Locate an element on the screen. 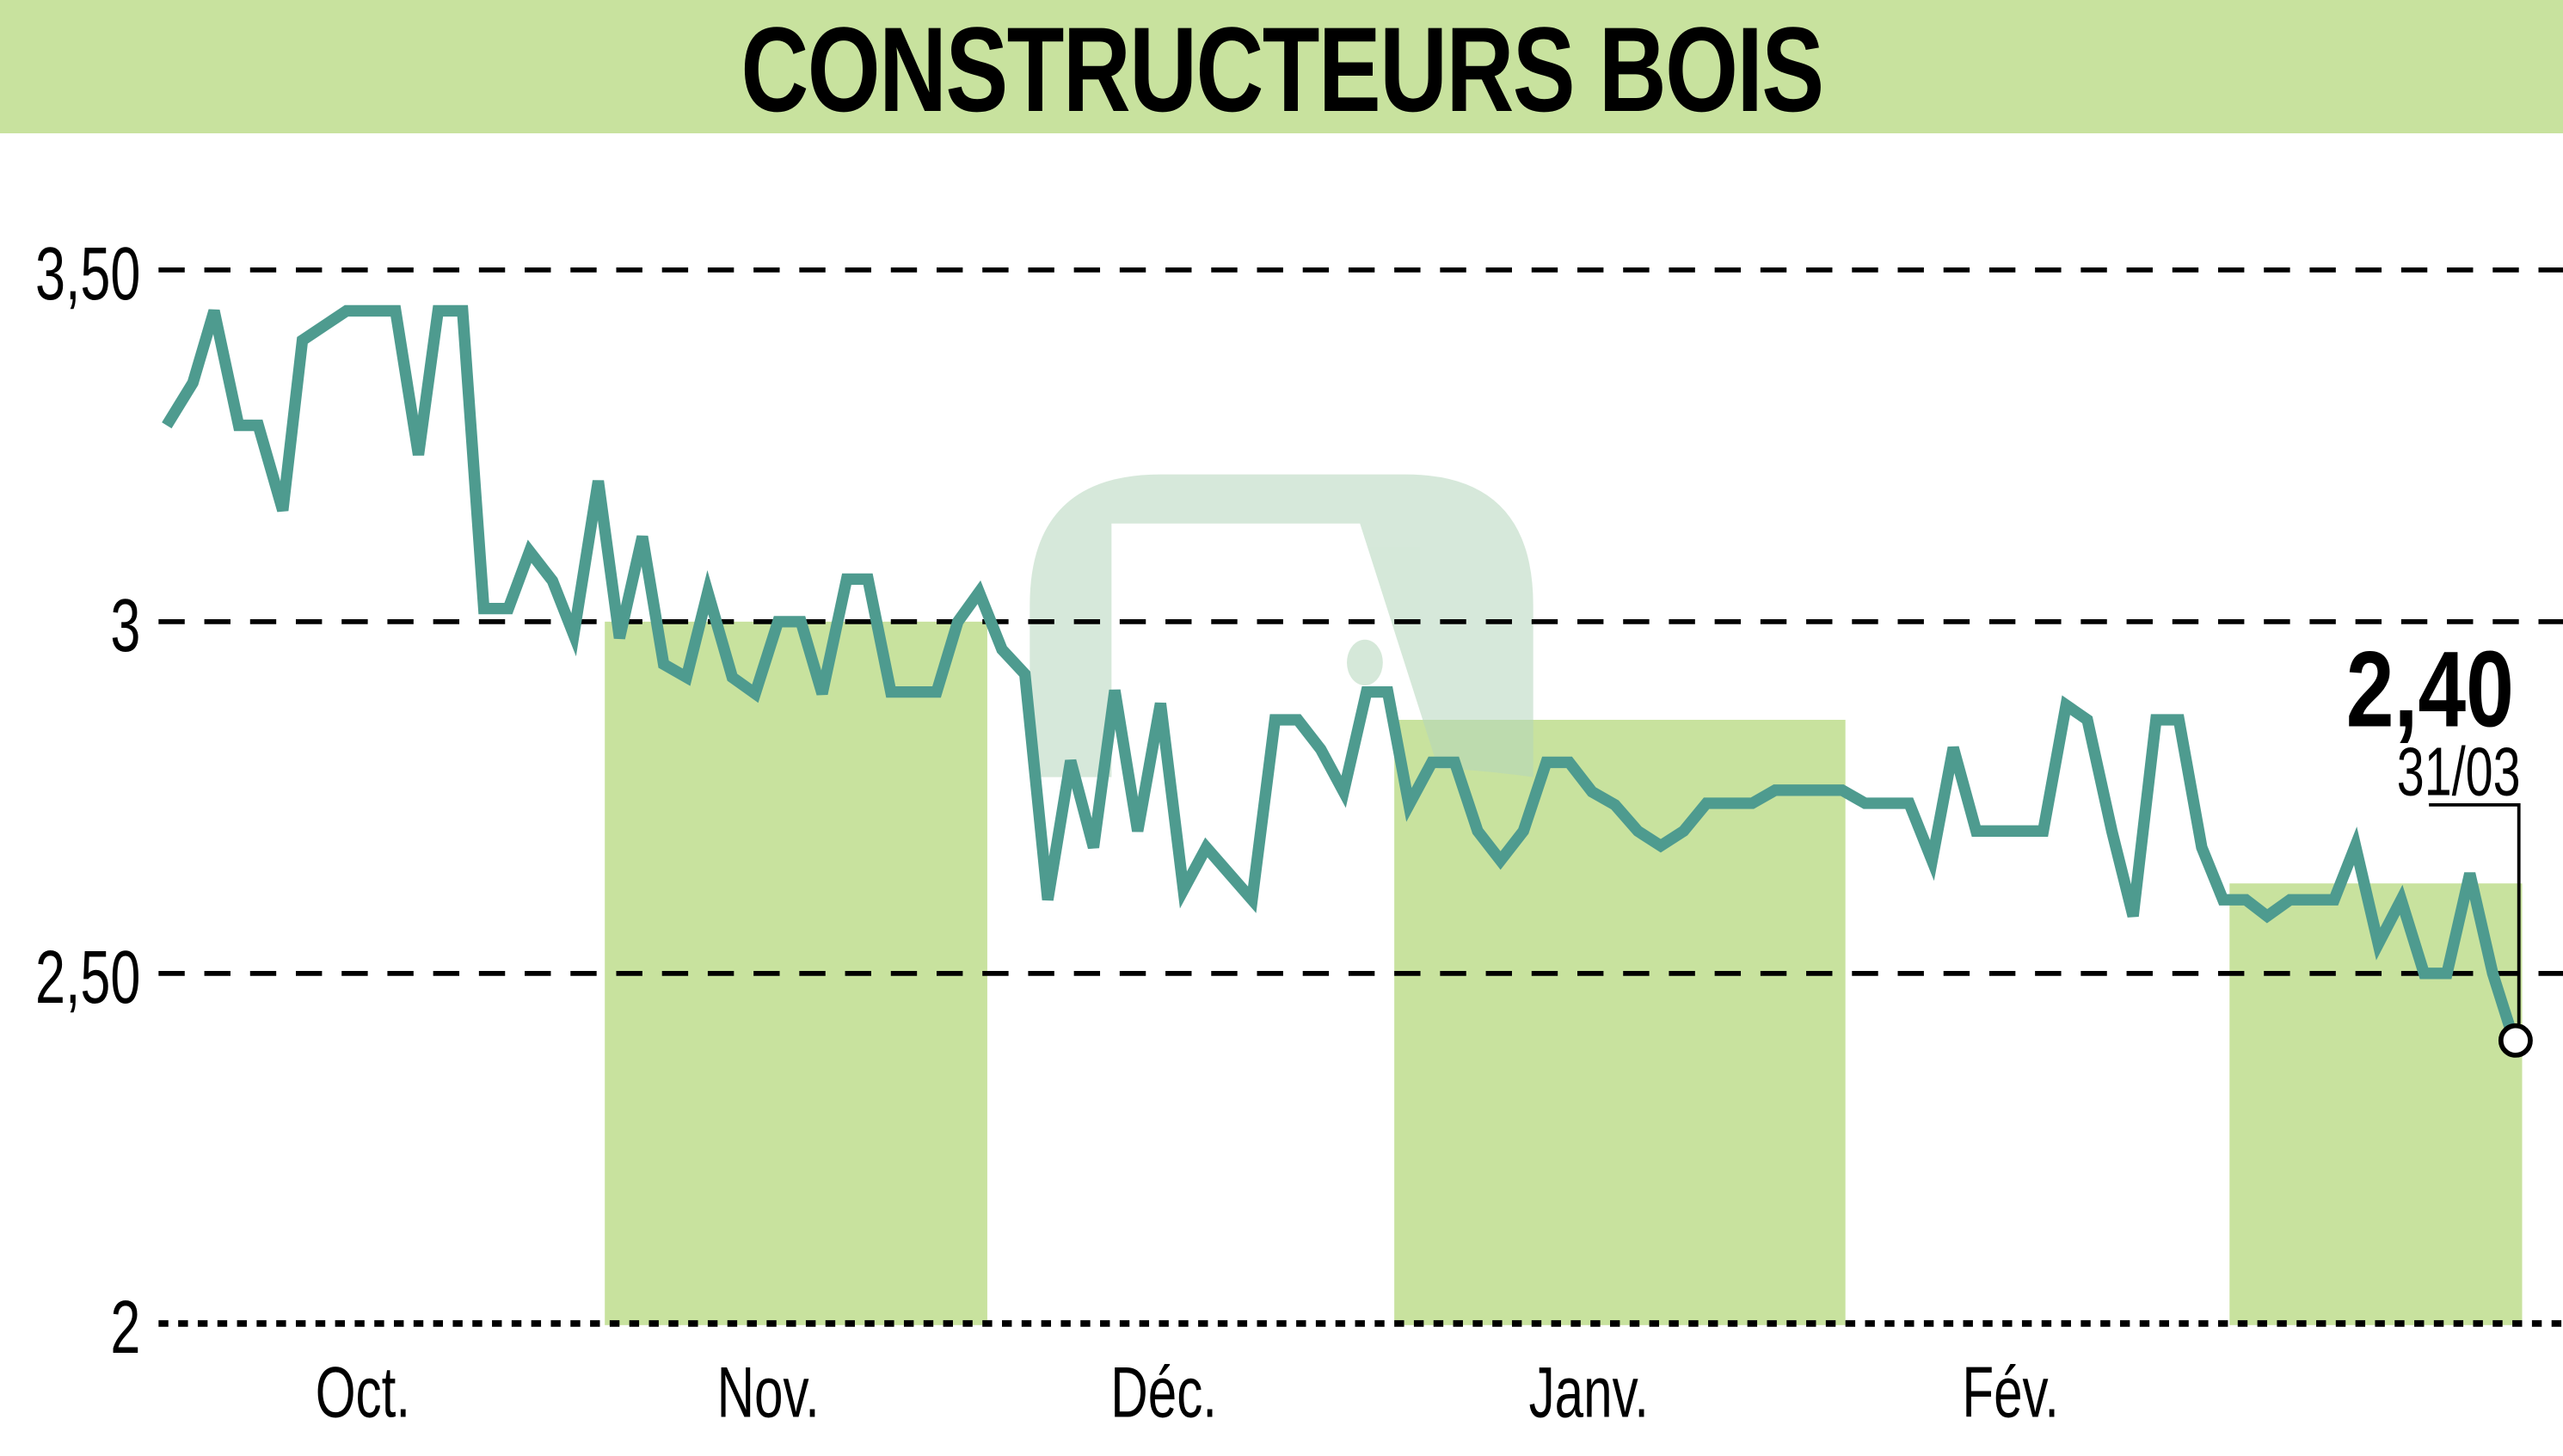 Image resolution: width=2563 pixels, height=1456 pixels. title-bar: CONSTRUCTEURS BOIS is located at coordinates (1281, 67).